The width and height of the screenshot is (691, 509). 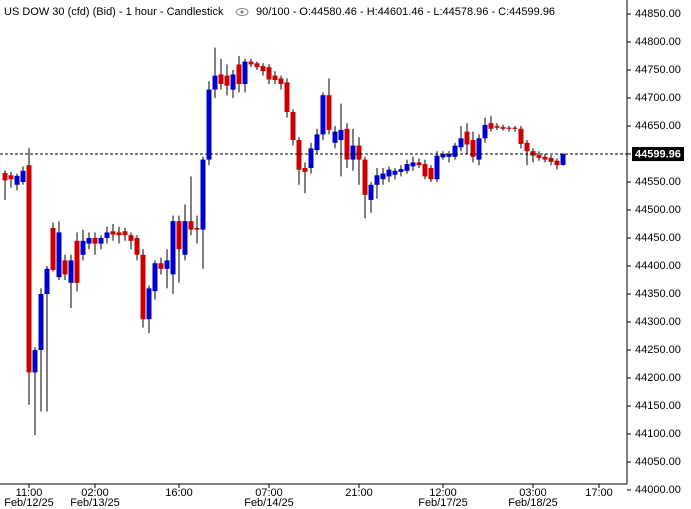 I want to click on x-tick-label: 21:00, so click(x=359, y=493).